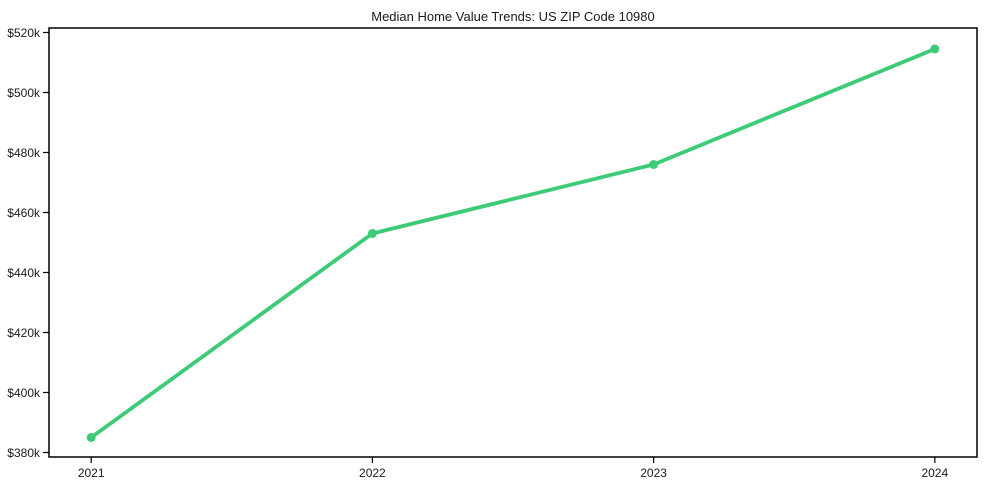 The height and width of the screenshot is (490, 990). I want to click on y-tick-label: $400k, so click(24, 393).